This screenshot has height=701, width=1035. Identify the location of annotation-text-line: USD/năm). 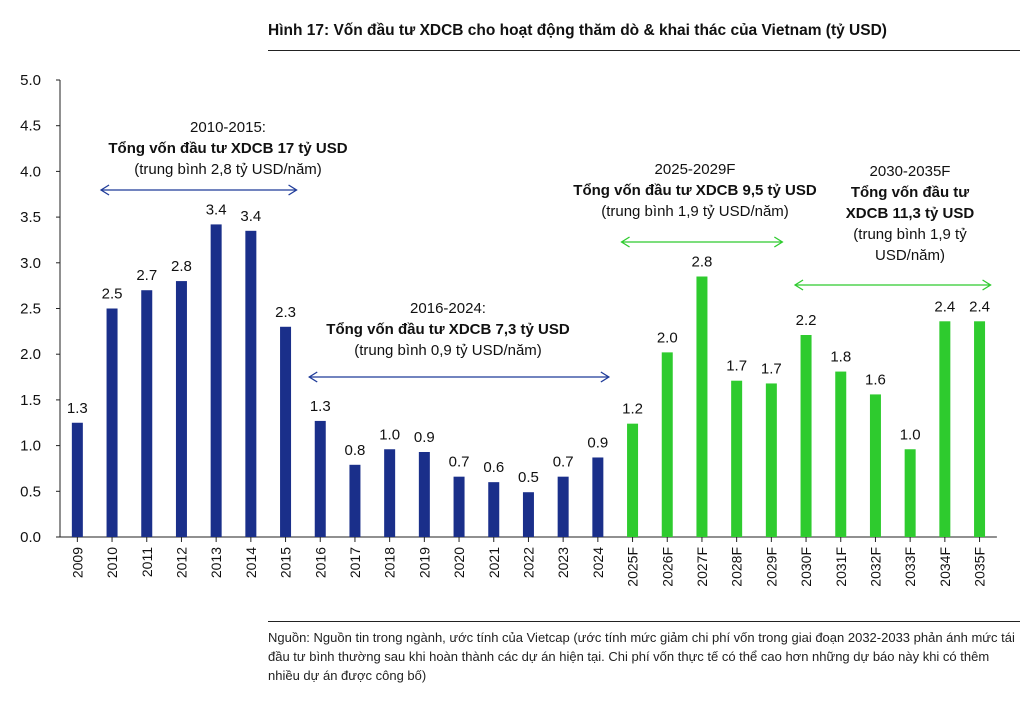
(910, 255).